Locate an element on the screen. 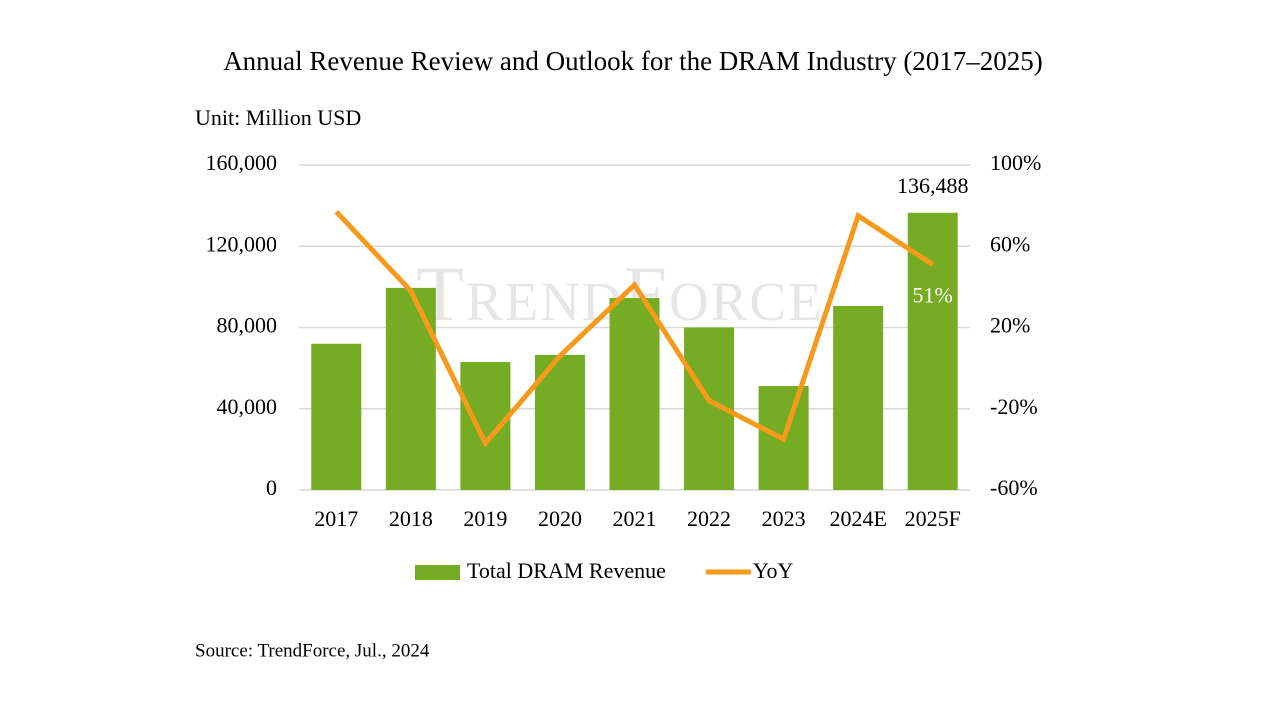 This screenshot has height=720, width=1280. y-tick-label: 160,000 is located at coordinates (242, 162).